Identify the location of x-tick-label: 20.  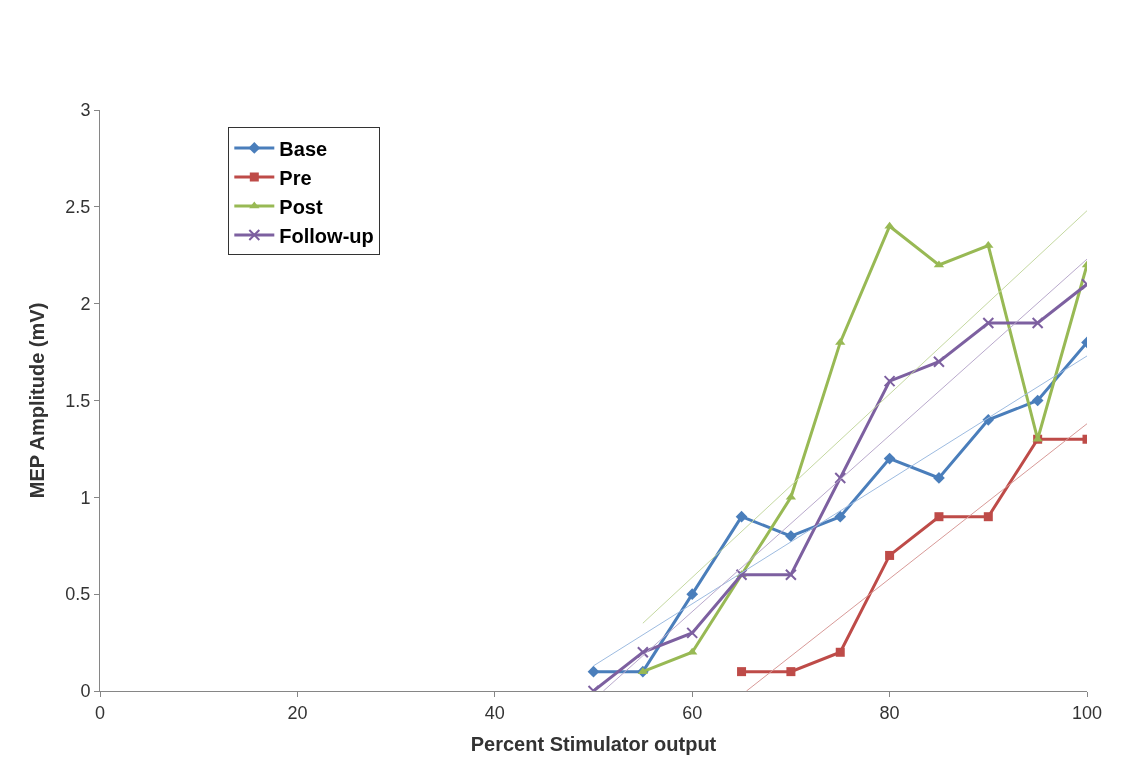
(297, 712).